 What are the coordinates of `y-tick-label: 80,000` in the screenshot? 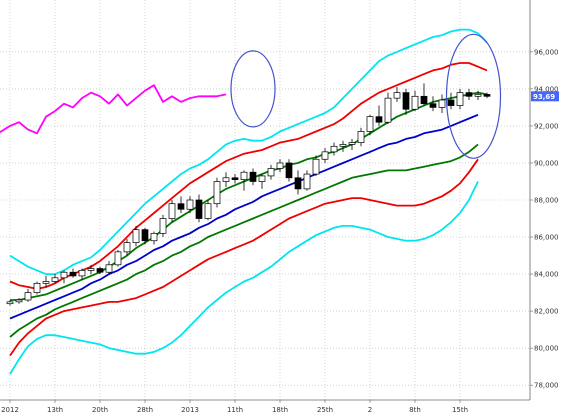 It's located at (546, 349).